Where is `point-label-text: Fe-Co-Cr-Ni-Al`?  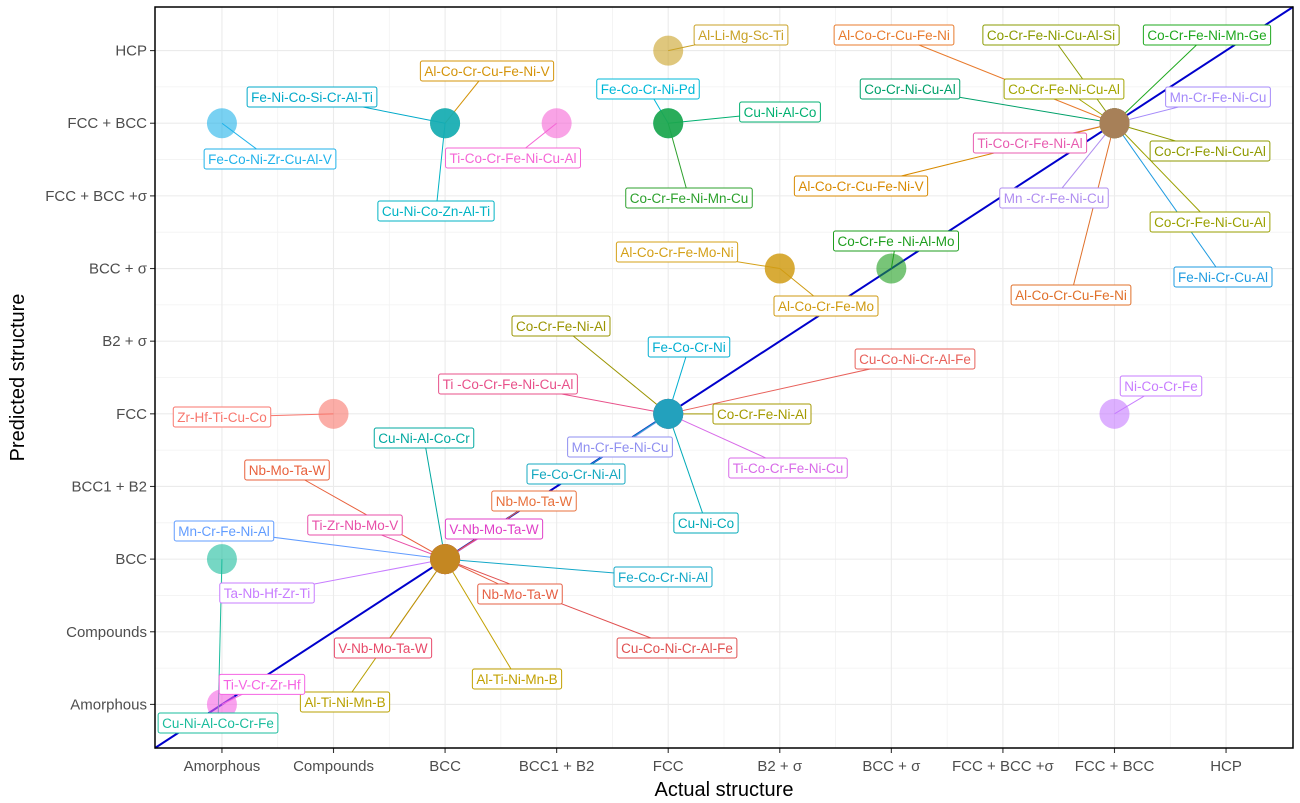 point-label-text: Fe-Co-Cr-Ni-Al is located at coordinates (663, 577).